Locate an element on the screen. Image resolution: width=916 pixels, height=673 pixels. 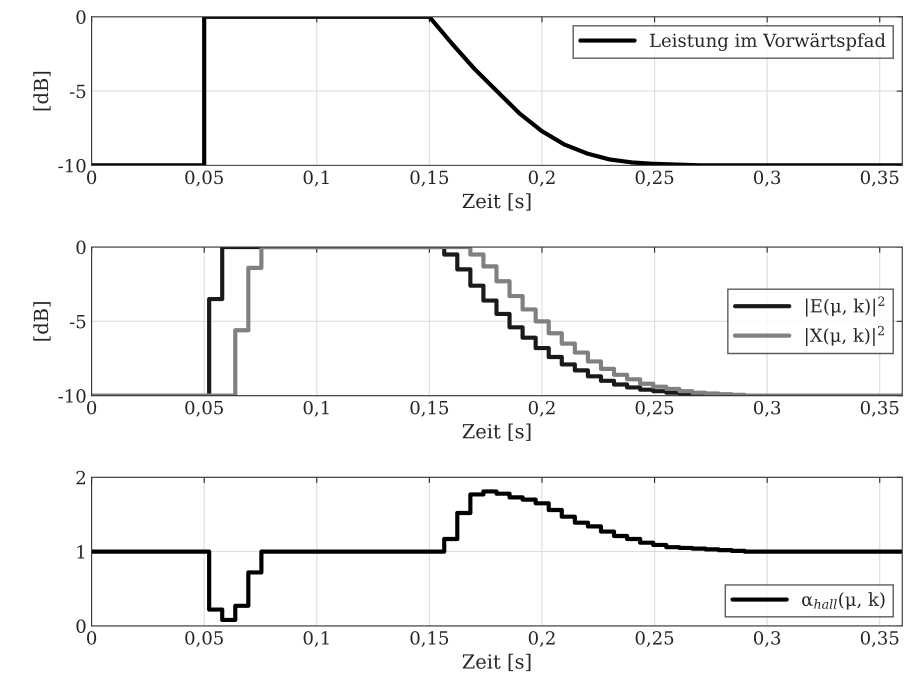
legend-label: |X(μ, k)|$^{2}$ is located at coordinates (845, 336).